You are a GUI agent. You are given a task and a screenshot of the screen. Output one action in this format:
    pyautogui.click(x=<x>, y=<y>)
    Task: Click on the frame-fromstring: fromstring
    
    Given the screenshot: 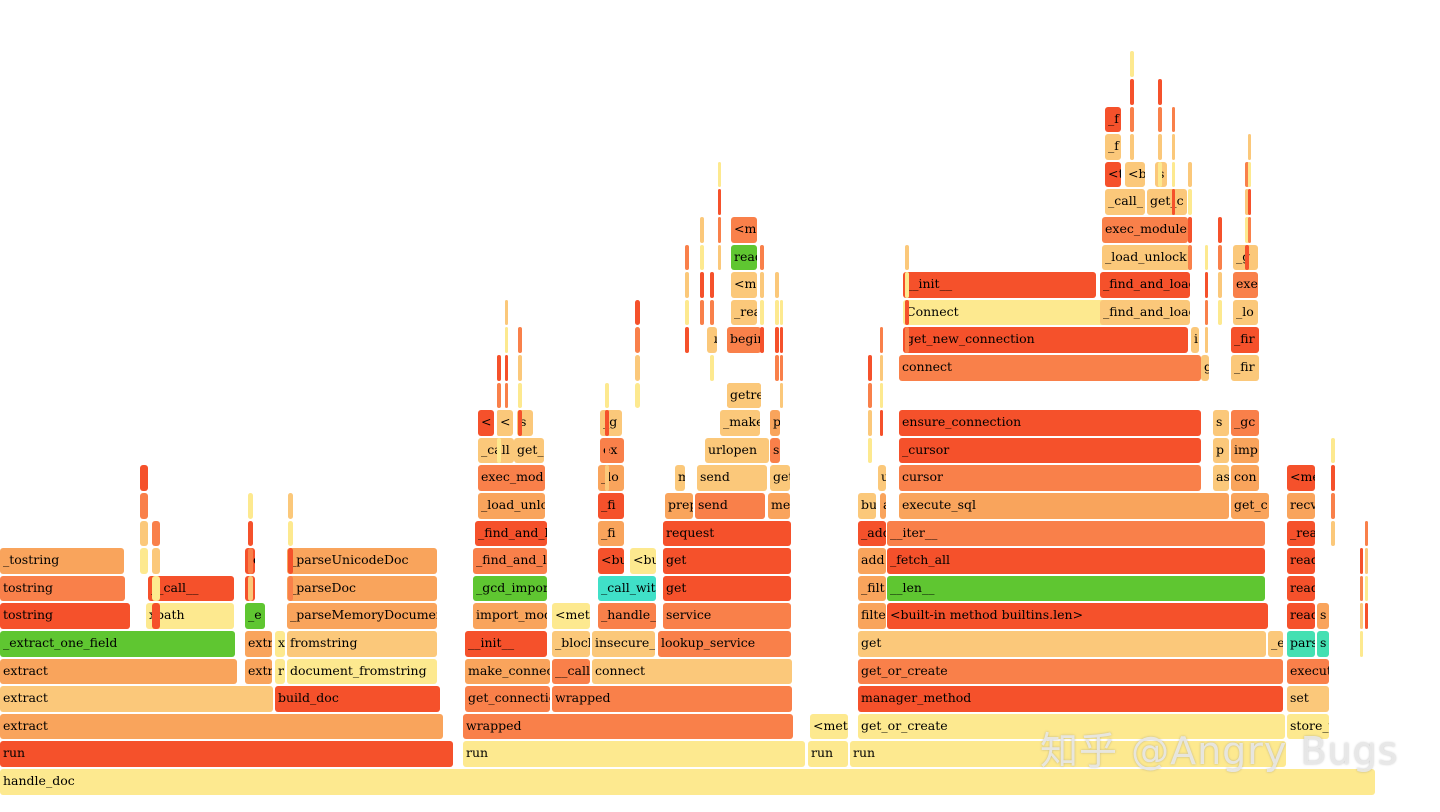 What is the action you would take?
    pyautogui.click(x=362, y=644)
    